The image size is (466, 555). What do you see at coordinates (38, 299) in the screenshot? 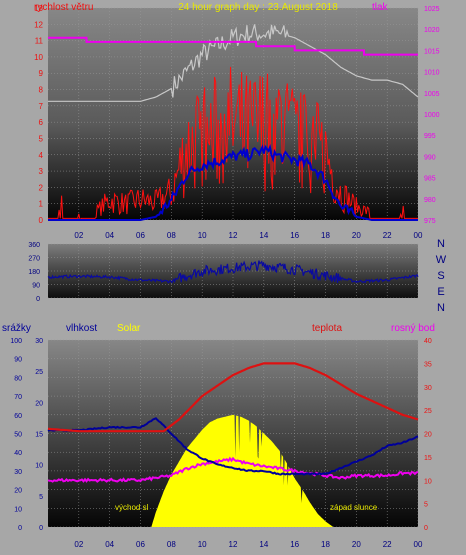
I see `direction-tick-label: 0` at bounding box center [38, 299].